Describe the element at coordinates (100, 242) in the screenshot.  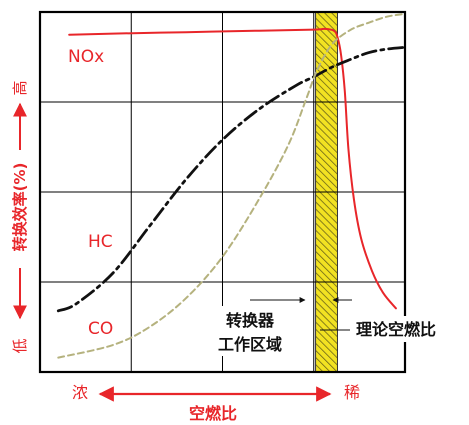
I see `series-label-hc: HC` at that location.